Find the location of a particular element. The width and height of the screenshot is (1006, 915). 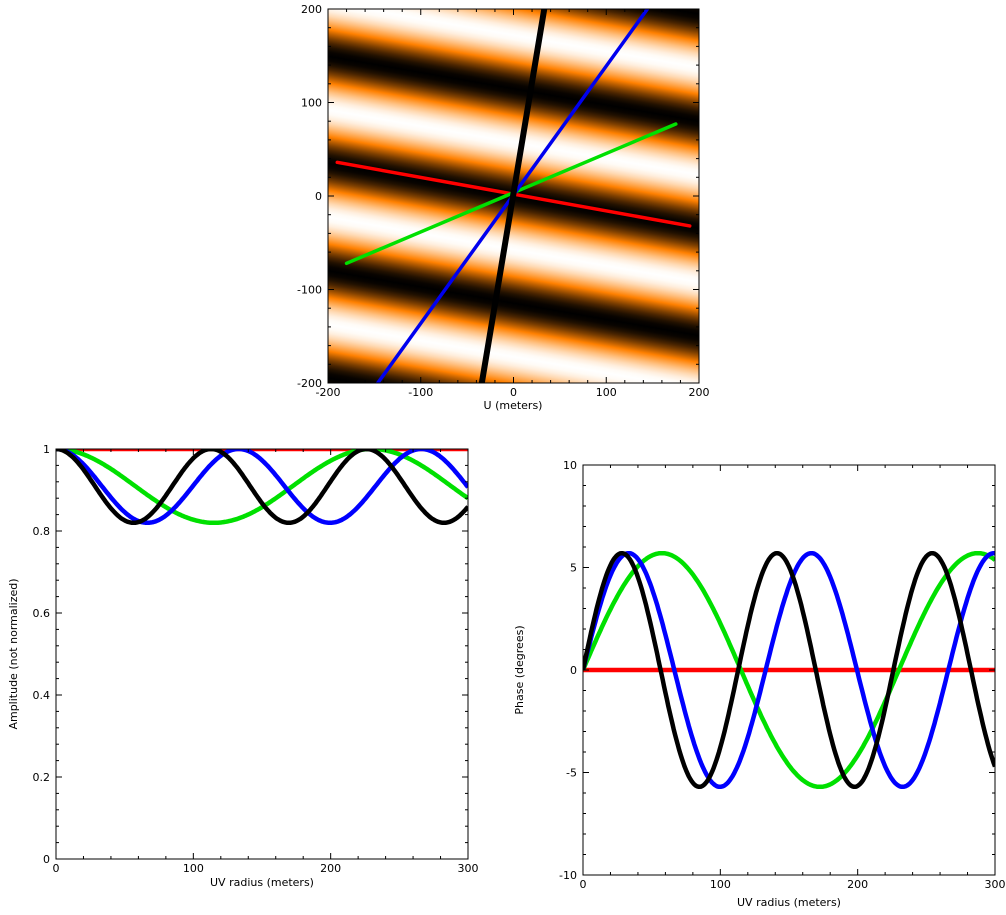

phase-y-tick-label: -5 is located at coordinates (571, 773).